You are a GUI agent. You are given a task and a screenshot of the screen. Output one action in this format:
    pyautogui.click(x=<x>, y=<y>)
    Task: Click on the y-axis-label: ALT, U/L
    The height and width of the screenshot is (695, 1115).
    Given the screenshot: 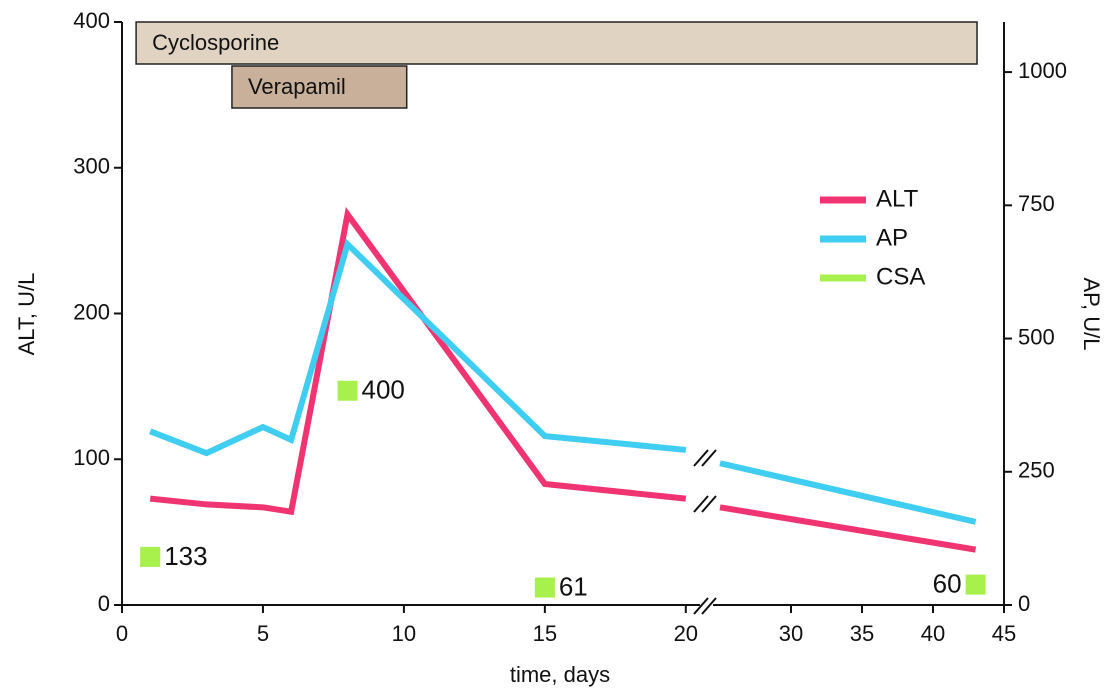 What is the action you would take?
    pyautogui.click(x=26, y=314)
    